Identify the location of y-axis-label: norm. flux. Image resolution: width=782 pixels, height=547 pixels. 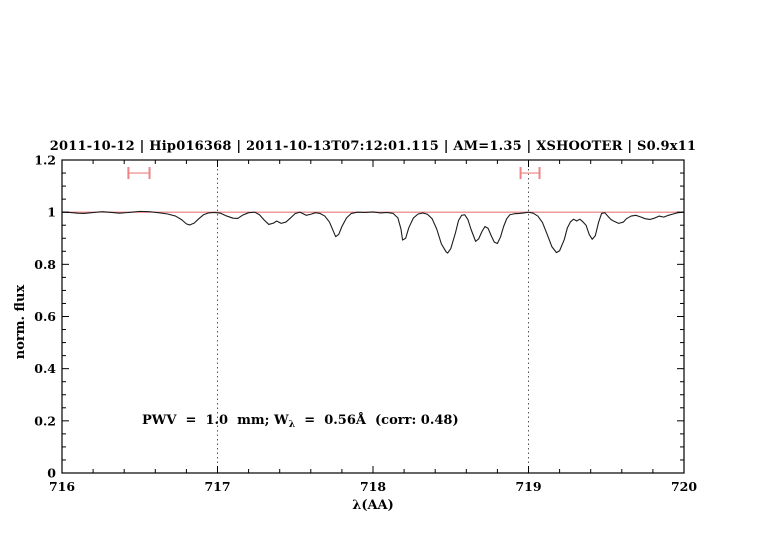
(20, 322).